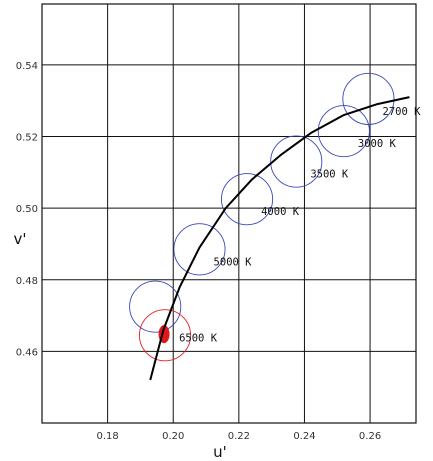 This screenshot has height=461, width=433. What do you see at coordinates (165, 335) in the screenshot?
I see `highlight-ellipse` at bounding box center [165, 335].